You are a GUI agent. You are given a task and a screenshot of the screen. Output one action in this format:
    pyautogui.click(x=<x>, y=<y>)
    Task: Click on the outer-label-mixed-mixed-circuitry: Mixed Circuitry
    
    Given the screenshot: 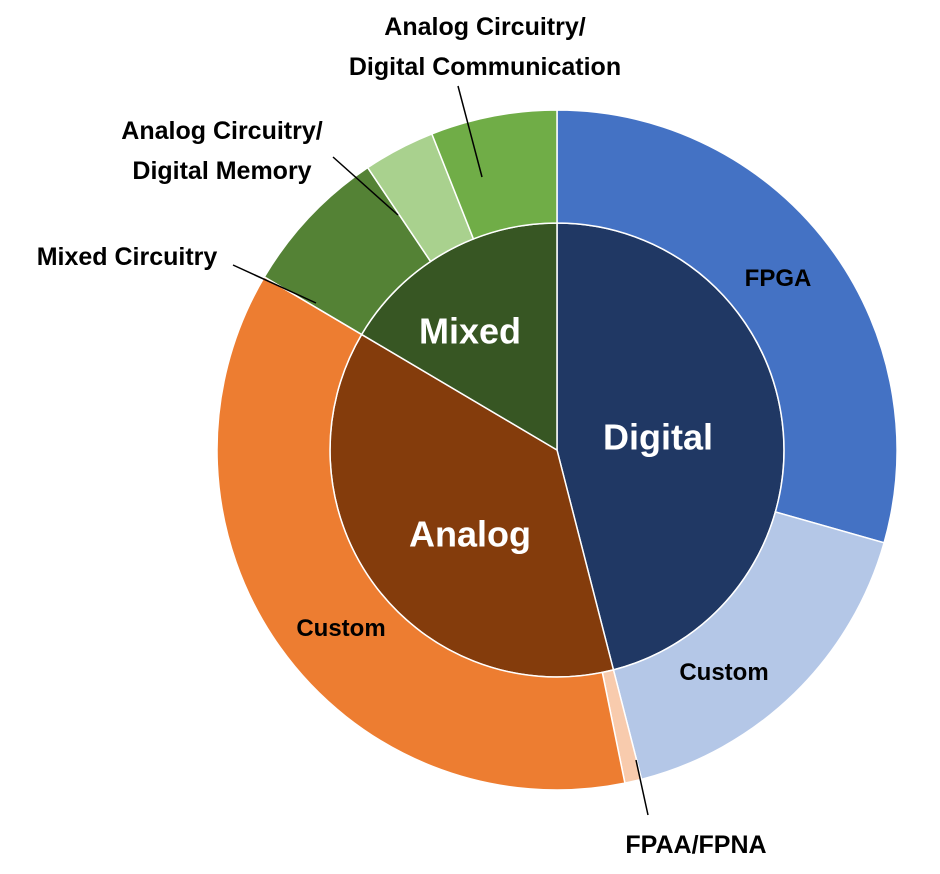 What is the action you would take?
    pyautogui.click(x=127, y=257)
    